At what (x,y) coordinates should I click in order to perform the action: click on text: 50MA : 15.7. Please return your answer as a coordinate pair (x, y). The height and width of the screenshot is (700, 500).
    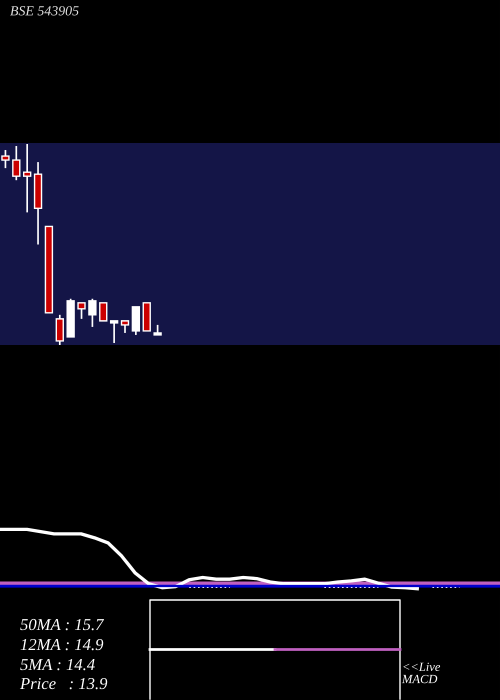
    Looking at the image, I should click on (62, 624).